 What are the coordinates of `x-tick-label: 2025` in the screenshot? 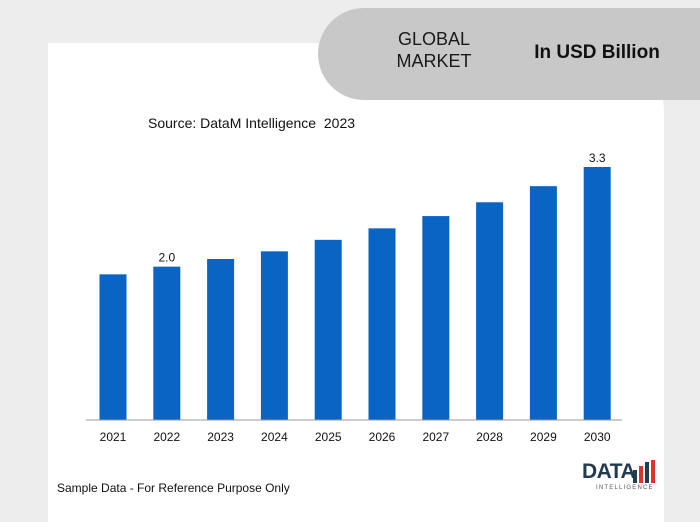 It's located at (328, 437).